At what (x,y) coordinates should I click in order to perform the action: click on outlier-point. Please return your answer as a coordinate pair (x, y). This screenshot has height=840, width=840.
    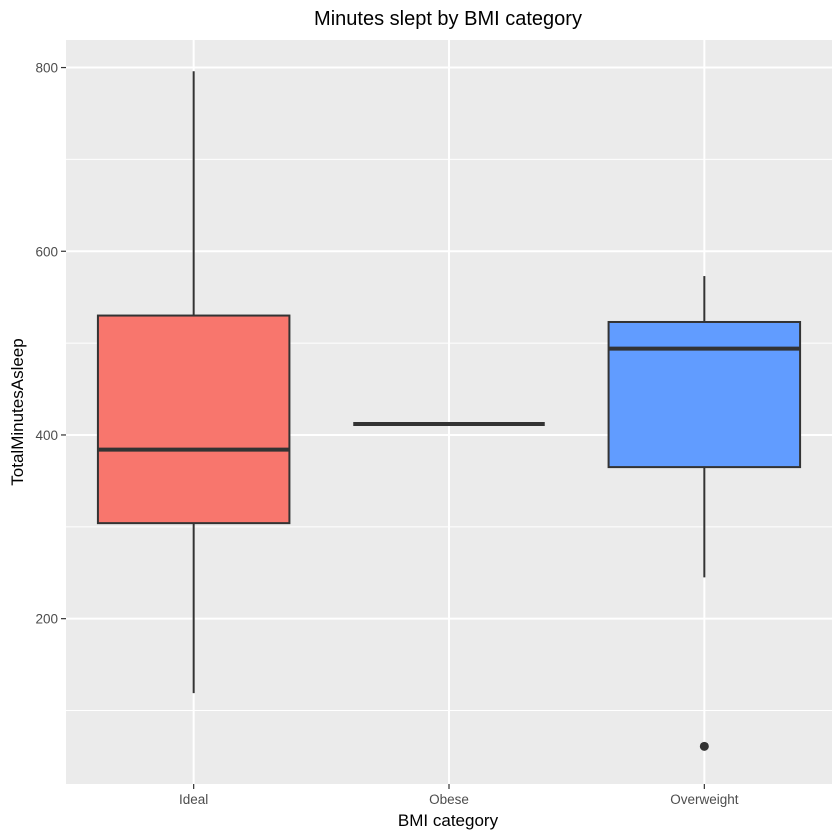
    Looking at the image, I should click on (704, 746).